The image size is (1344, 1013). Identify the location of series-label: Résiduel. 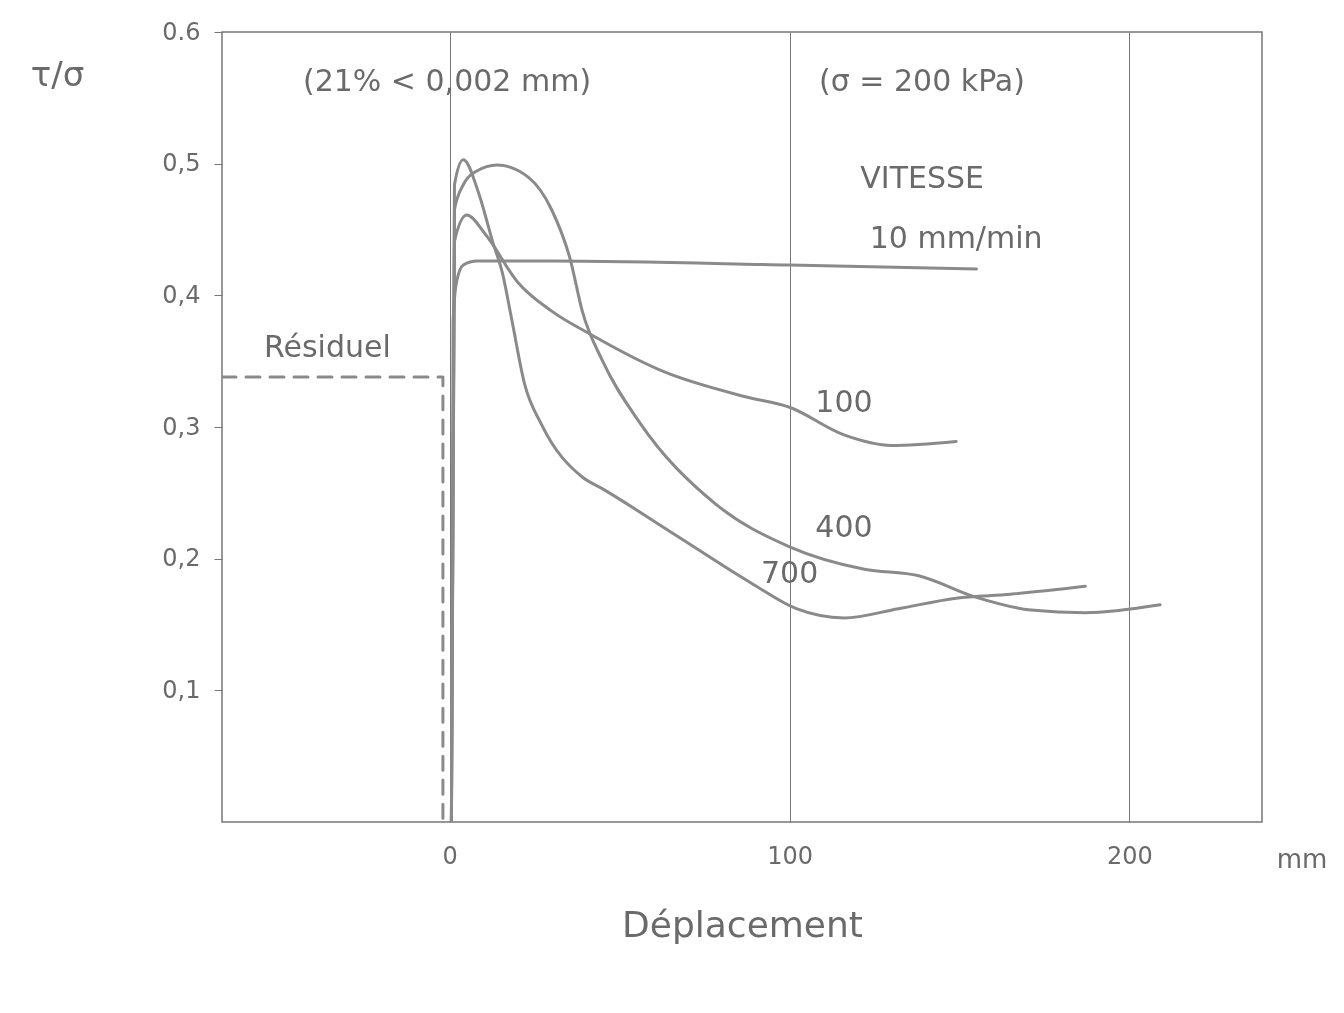
(327, 346).